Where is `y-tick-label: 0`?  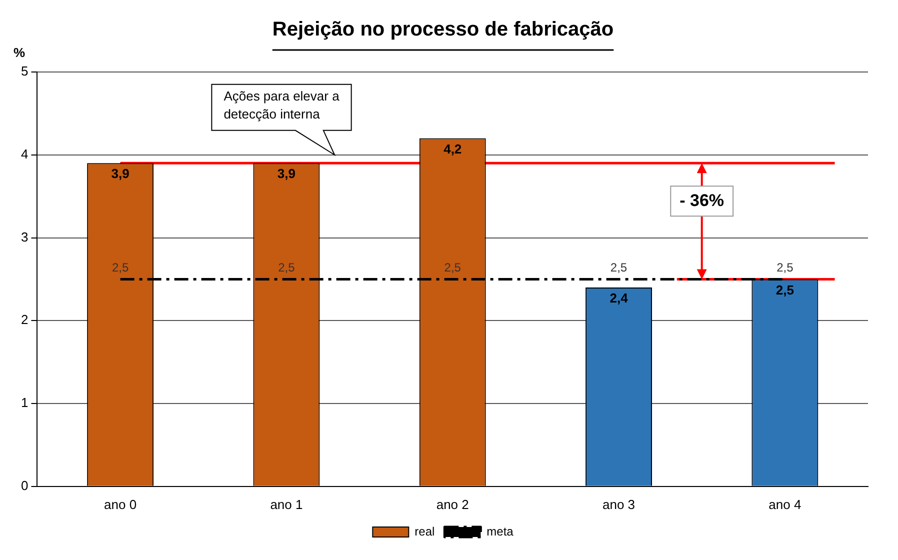
y-tick-label: 0 is located at coordinates (24, 485).